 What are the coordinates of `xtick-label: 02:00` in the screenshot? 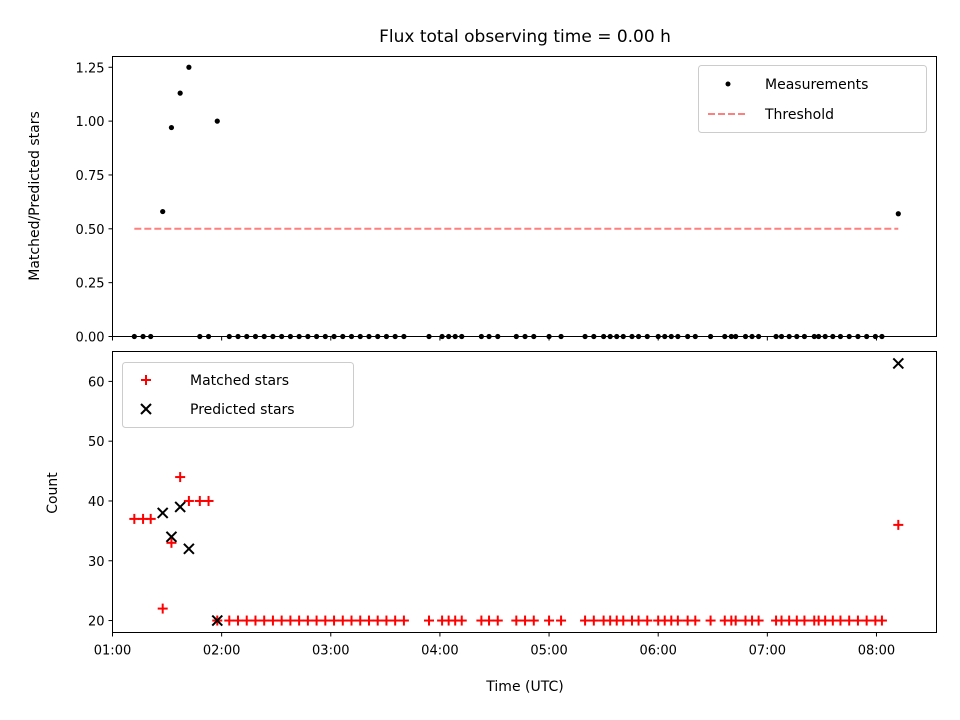 It's located at (221, 651).